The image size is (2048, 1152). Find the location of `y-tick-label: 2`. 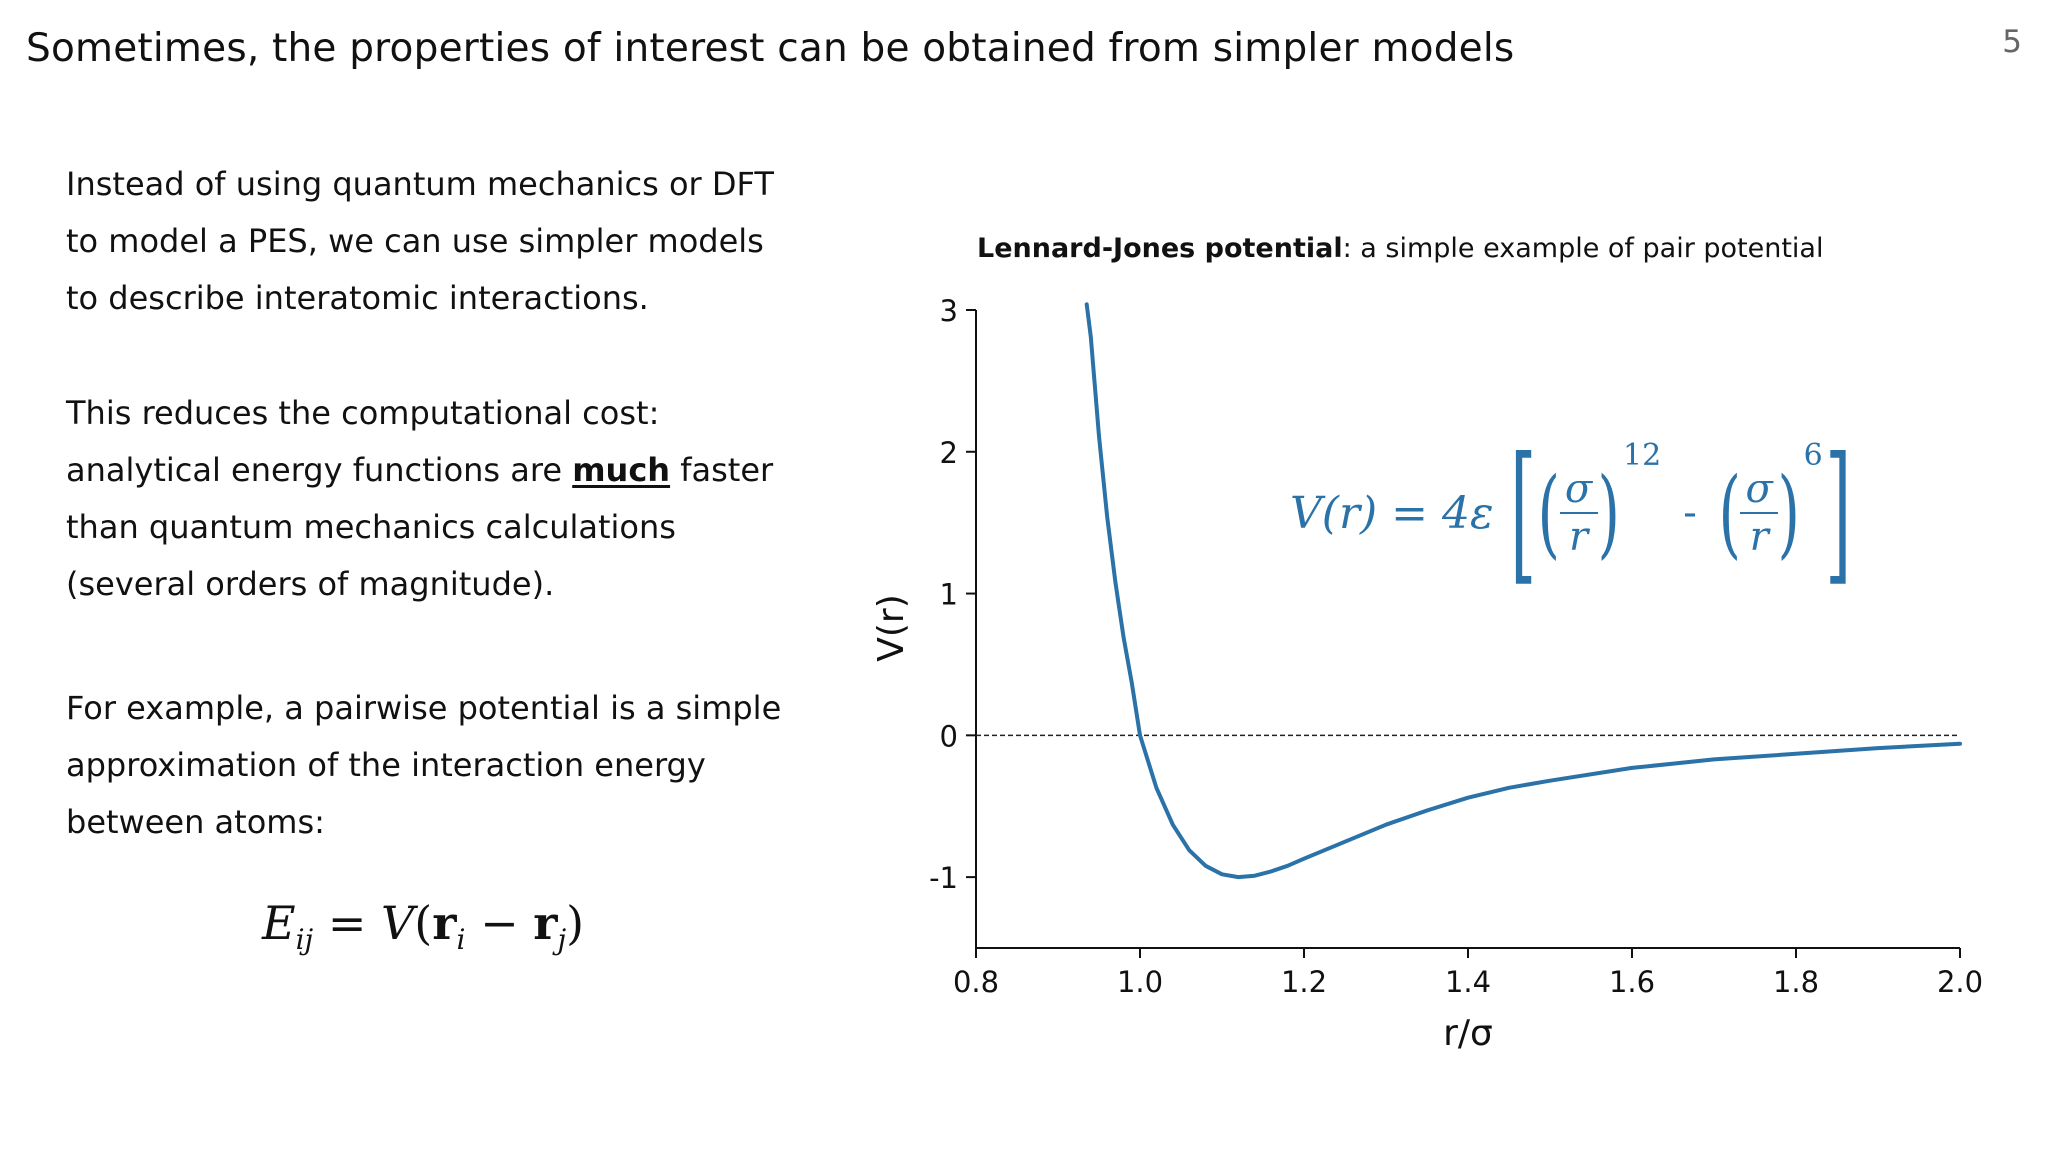

y-tick-label: 2 is located at coordinates (949, 453).